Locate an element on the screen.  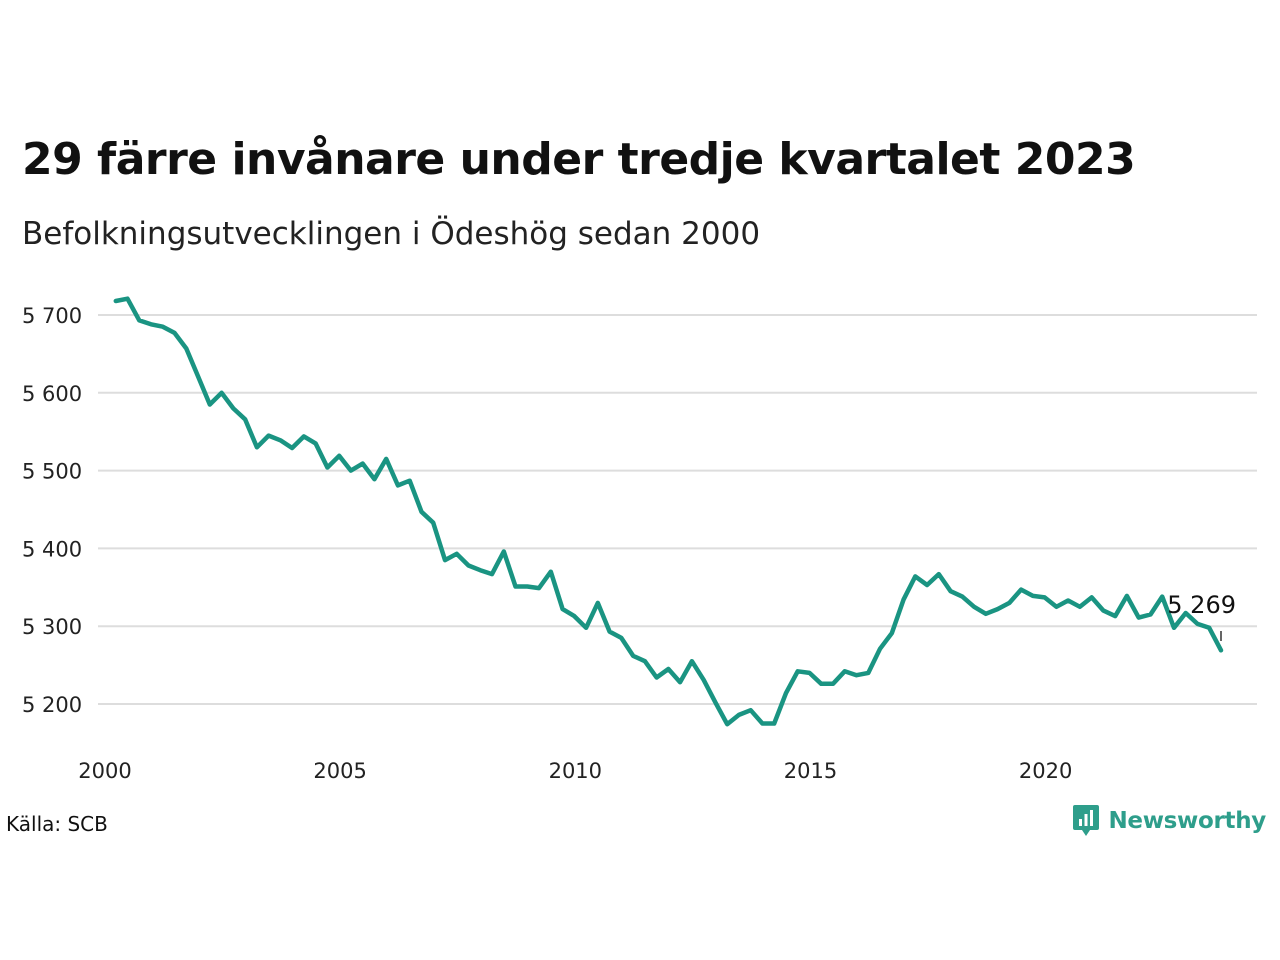
source-note: Källa: SCB is located at coordinates (57, 824).